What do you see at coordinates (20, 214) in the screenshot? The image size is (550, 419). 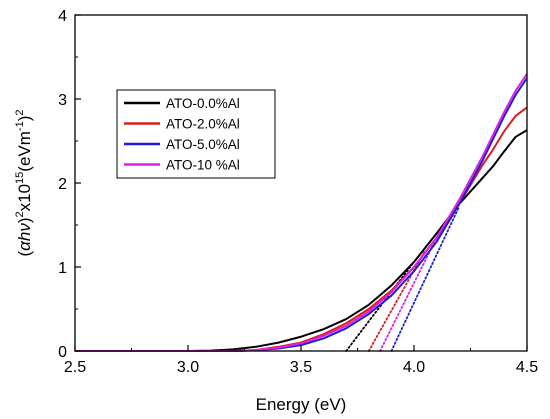 I see `y-title-exp2: 2` at bounding box center [20, 214].